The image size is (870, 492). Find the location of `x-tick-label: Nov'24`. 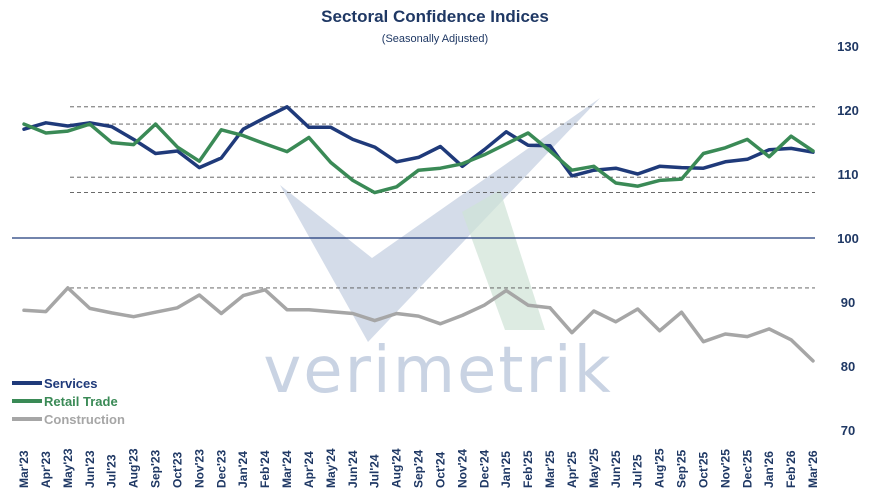

x-tick-label: Nov'24 is located at coordinates (462, 468).